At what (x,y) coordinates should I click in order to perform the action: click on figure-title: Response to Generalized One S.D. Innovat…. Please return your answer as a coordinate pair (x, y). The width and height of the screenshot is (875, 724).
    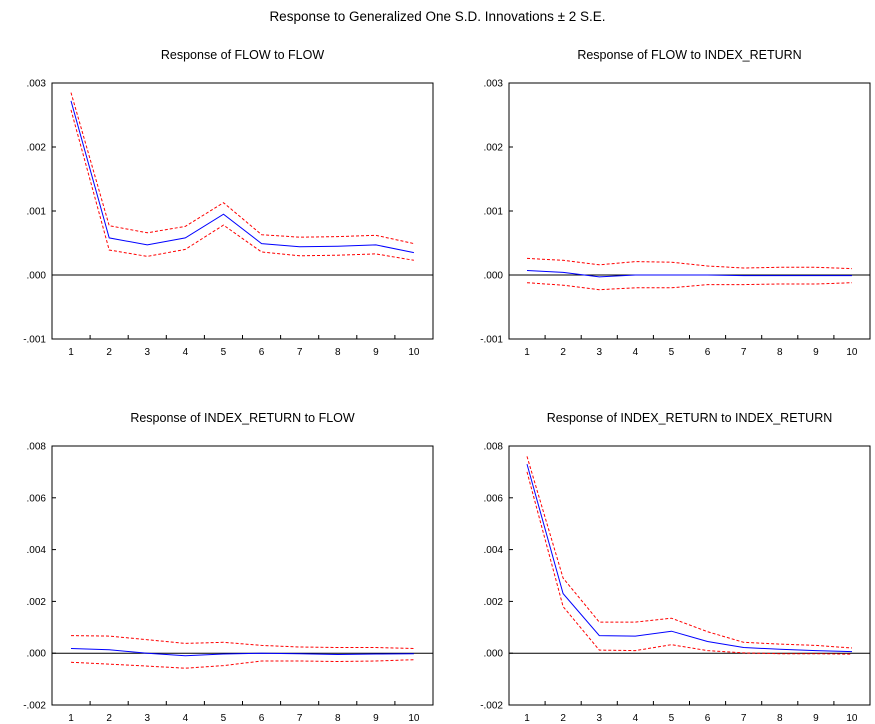
    Looking at the image, I should click on (437, 16).